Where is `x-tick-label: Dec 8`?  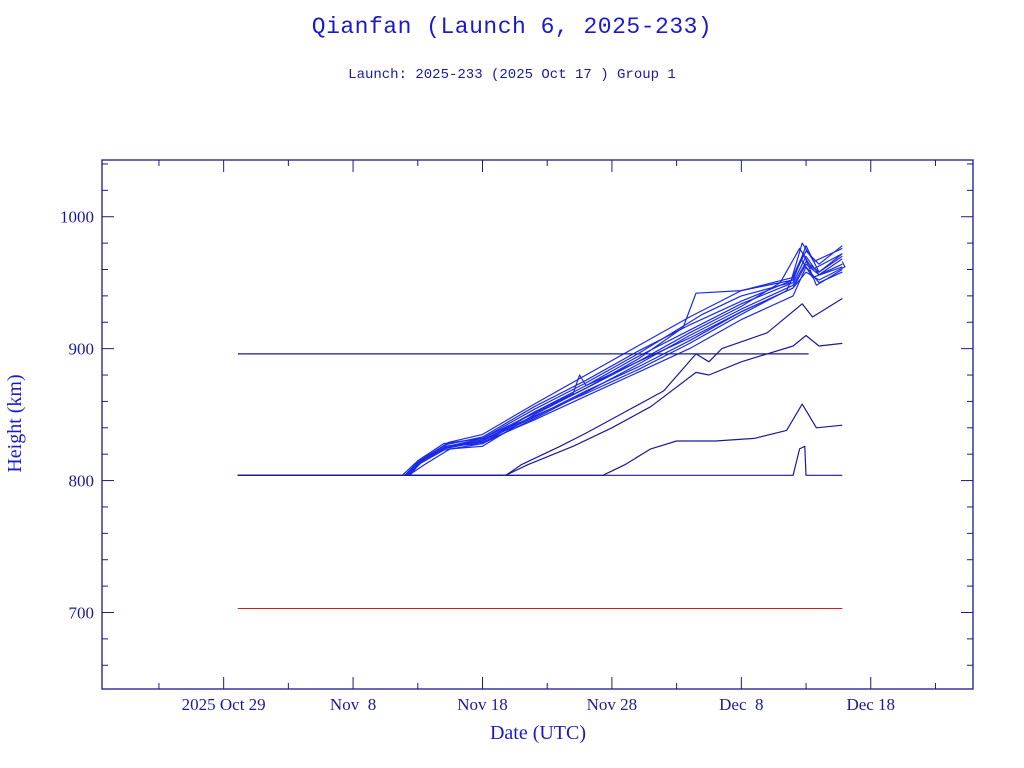 x-tick-label: Dec 8 is located at coordinates (741, 704).